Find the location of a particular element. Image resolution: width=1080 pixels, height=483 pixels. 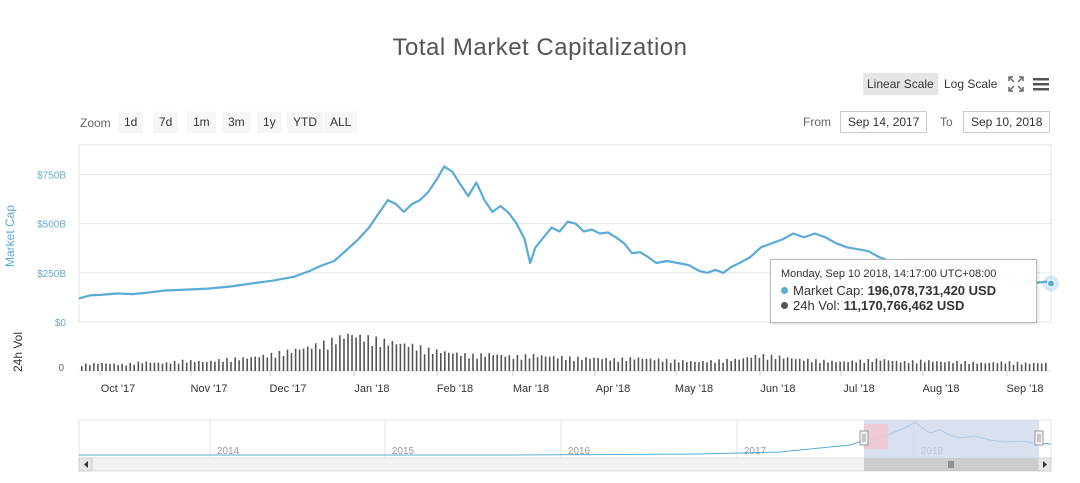

scroll-right-arrow-icon is located at coordinates (1045, 464).